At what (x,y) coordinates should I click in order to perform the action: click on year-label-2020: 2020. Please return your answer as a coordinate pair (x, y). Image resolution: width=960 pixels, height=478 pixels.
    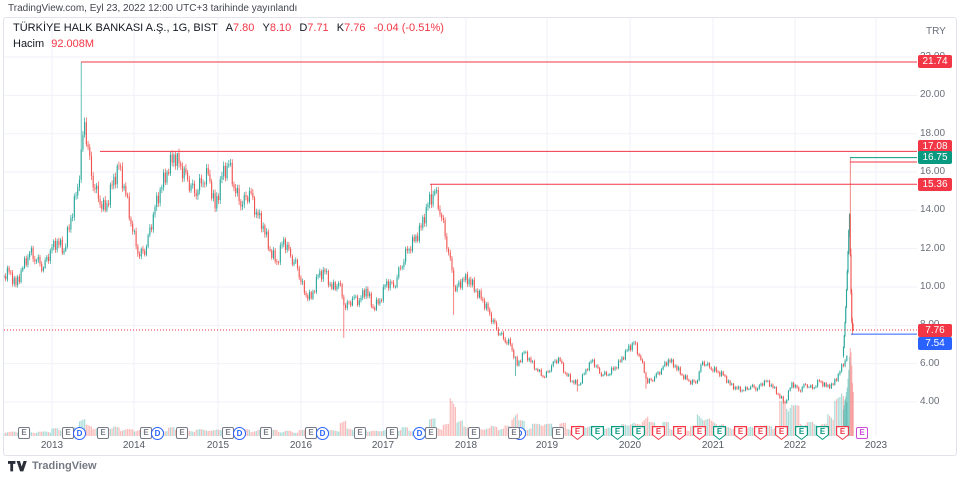
    Looking at the image, I should click on (630, 445).